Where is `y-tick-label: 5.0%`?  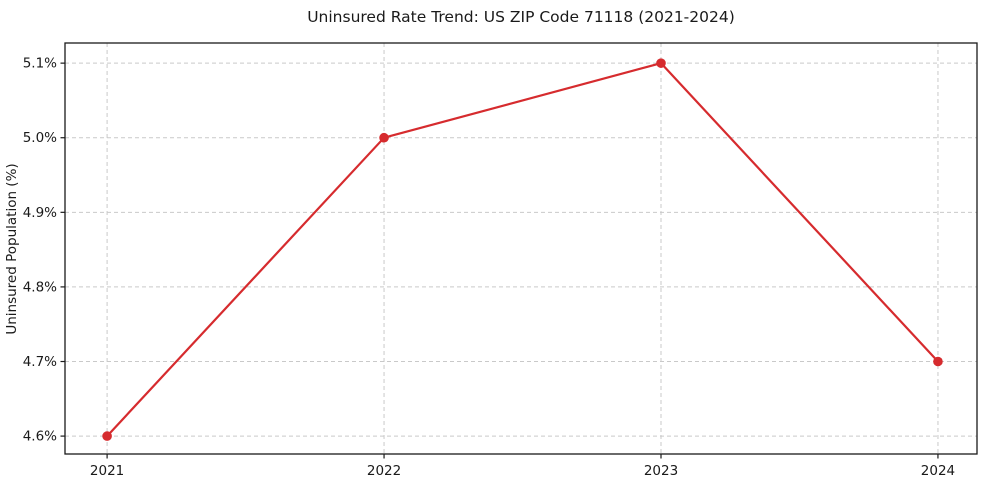
y-tick-label: 5.0% is located at coordinates (40, 138).